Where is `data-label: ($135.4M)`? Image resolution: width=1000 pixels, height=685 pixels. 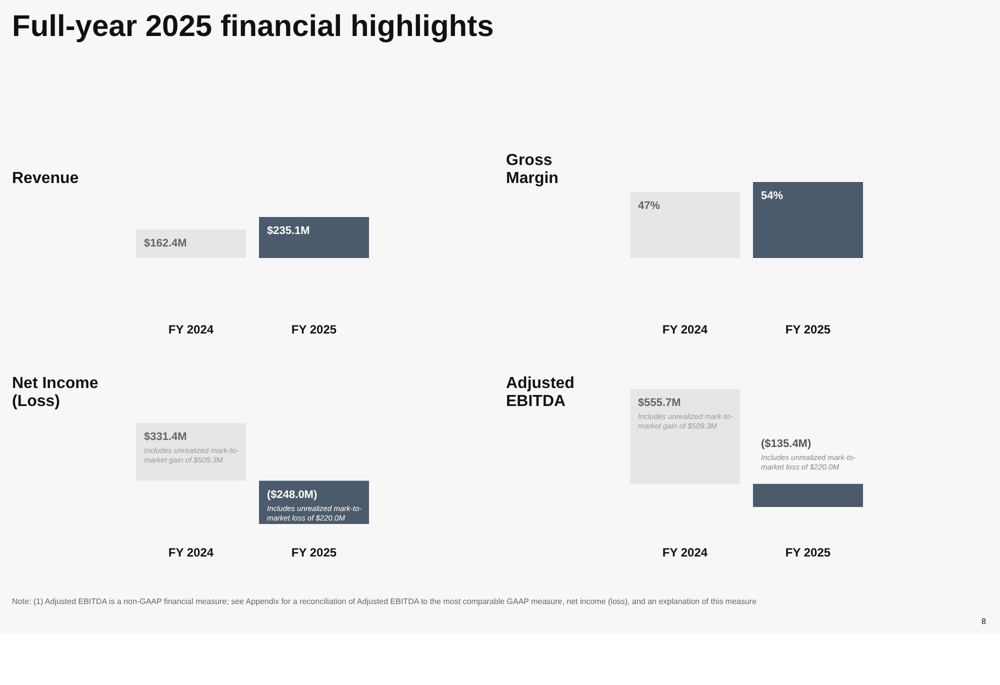
data-label: ($135.4M) is located at coordinates (786, 444).